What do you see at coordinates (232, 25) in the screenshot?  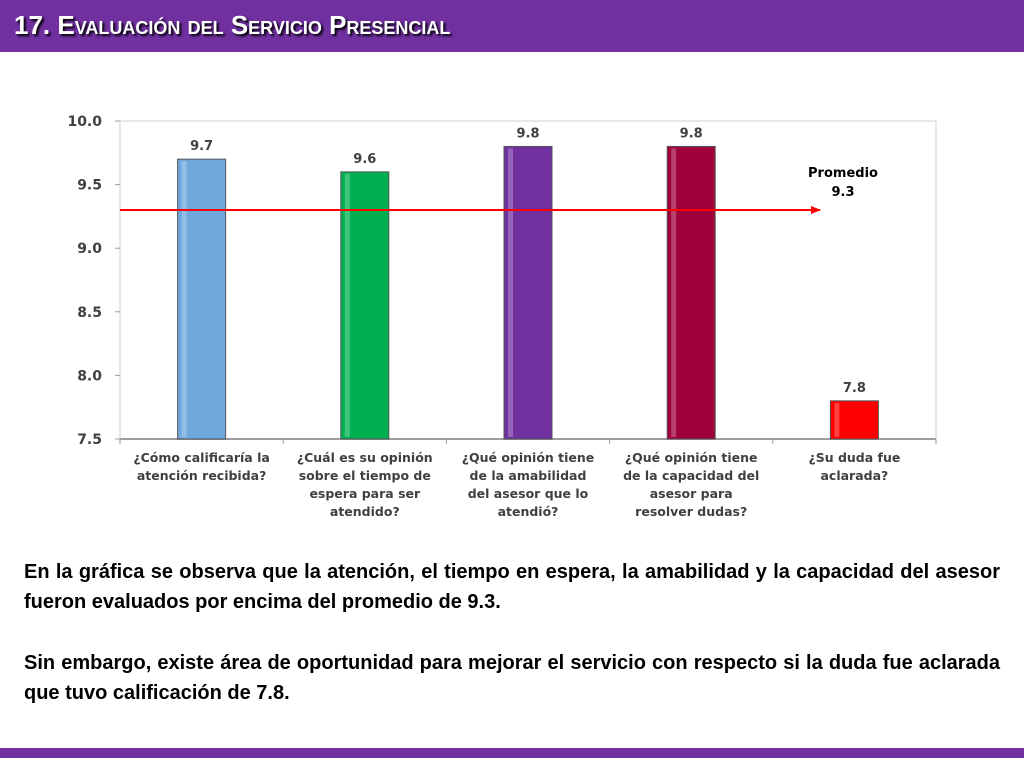 I see `slide-title: 17. Evaluación del Servicio Presencial` at bounding box center [232, 25].